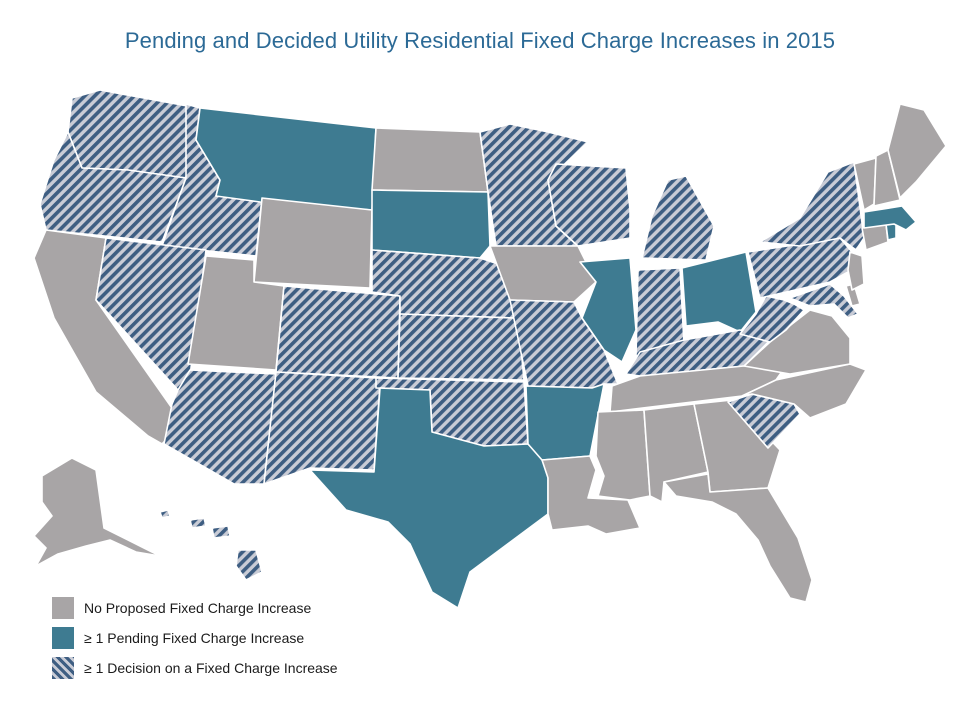 This screenshot has width=960, height=720. Describe the element at coordinates (431, 224) in the screenshot. I see `state-SD` at that location.